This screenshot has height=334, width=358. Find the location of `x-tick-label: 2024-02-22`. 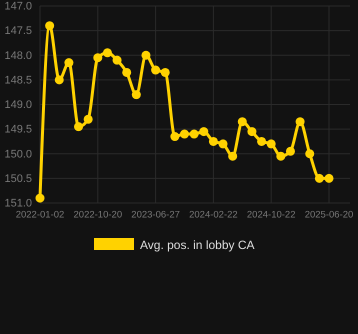

x-tick-label: 2024-02-22 is located at coordinates (213, 215).